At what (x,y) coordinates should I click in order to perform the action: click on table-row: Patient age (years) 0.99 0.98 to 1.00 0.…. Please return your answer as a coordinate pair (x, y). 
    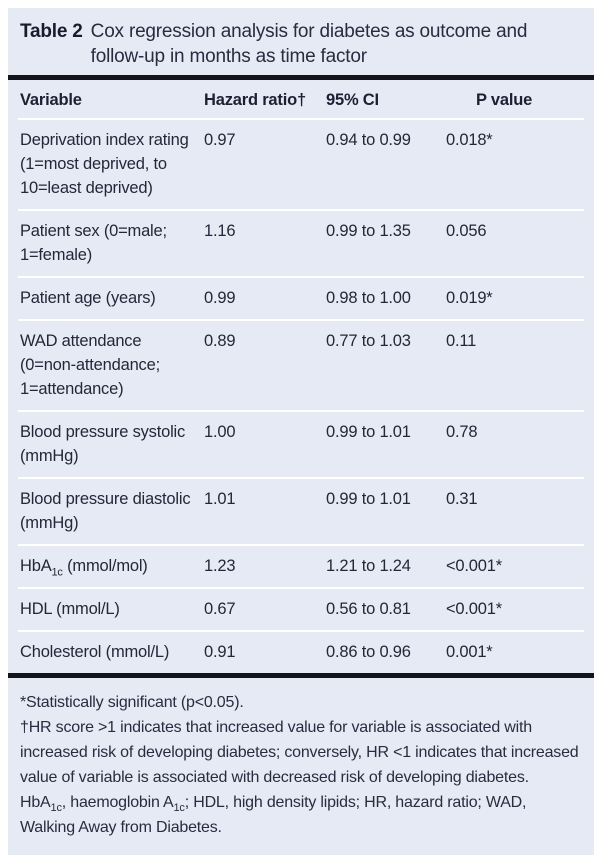
    Looking at the image, I should click on (301, 298).